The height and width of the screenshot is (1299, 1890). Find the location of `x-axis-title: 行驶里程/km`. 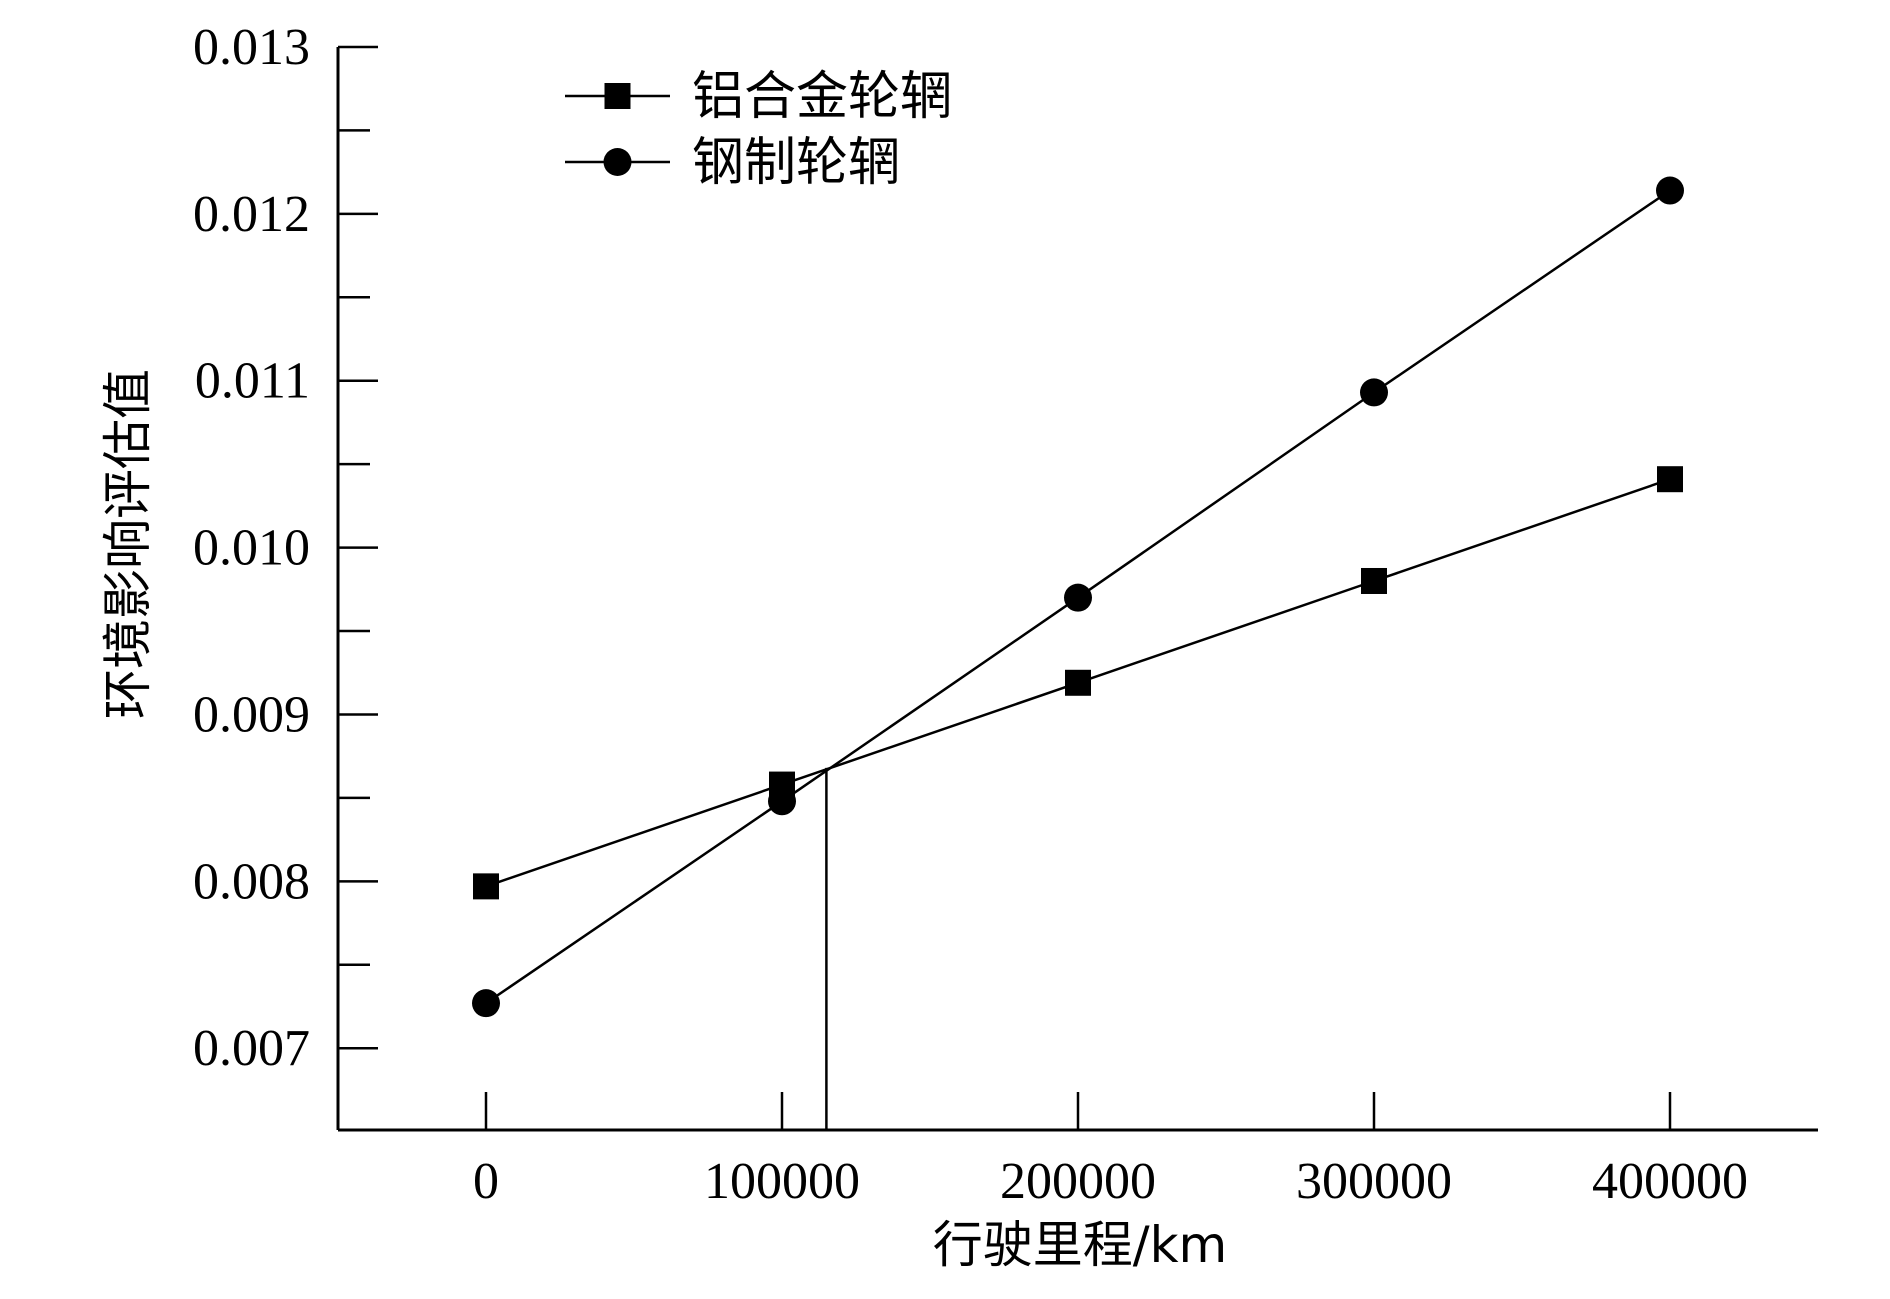

x-axis-title: 行驶里程/km is located at coordinates (1080, 1245).